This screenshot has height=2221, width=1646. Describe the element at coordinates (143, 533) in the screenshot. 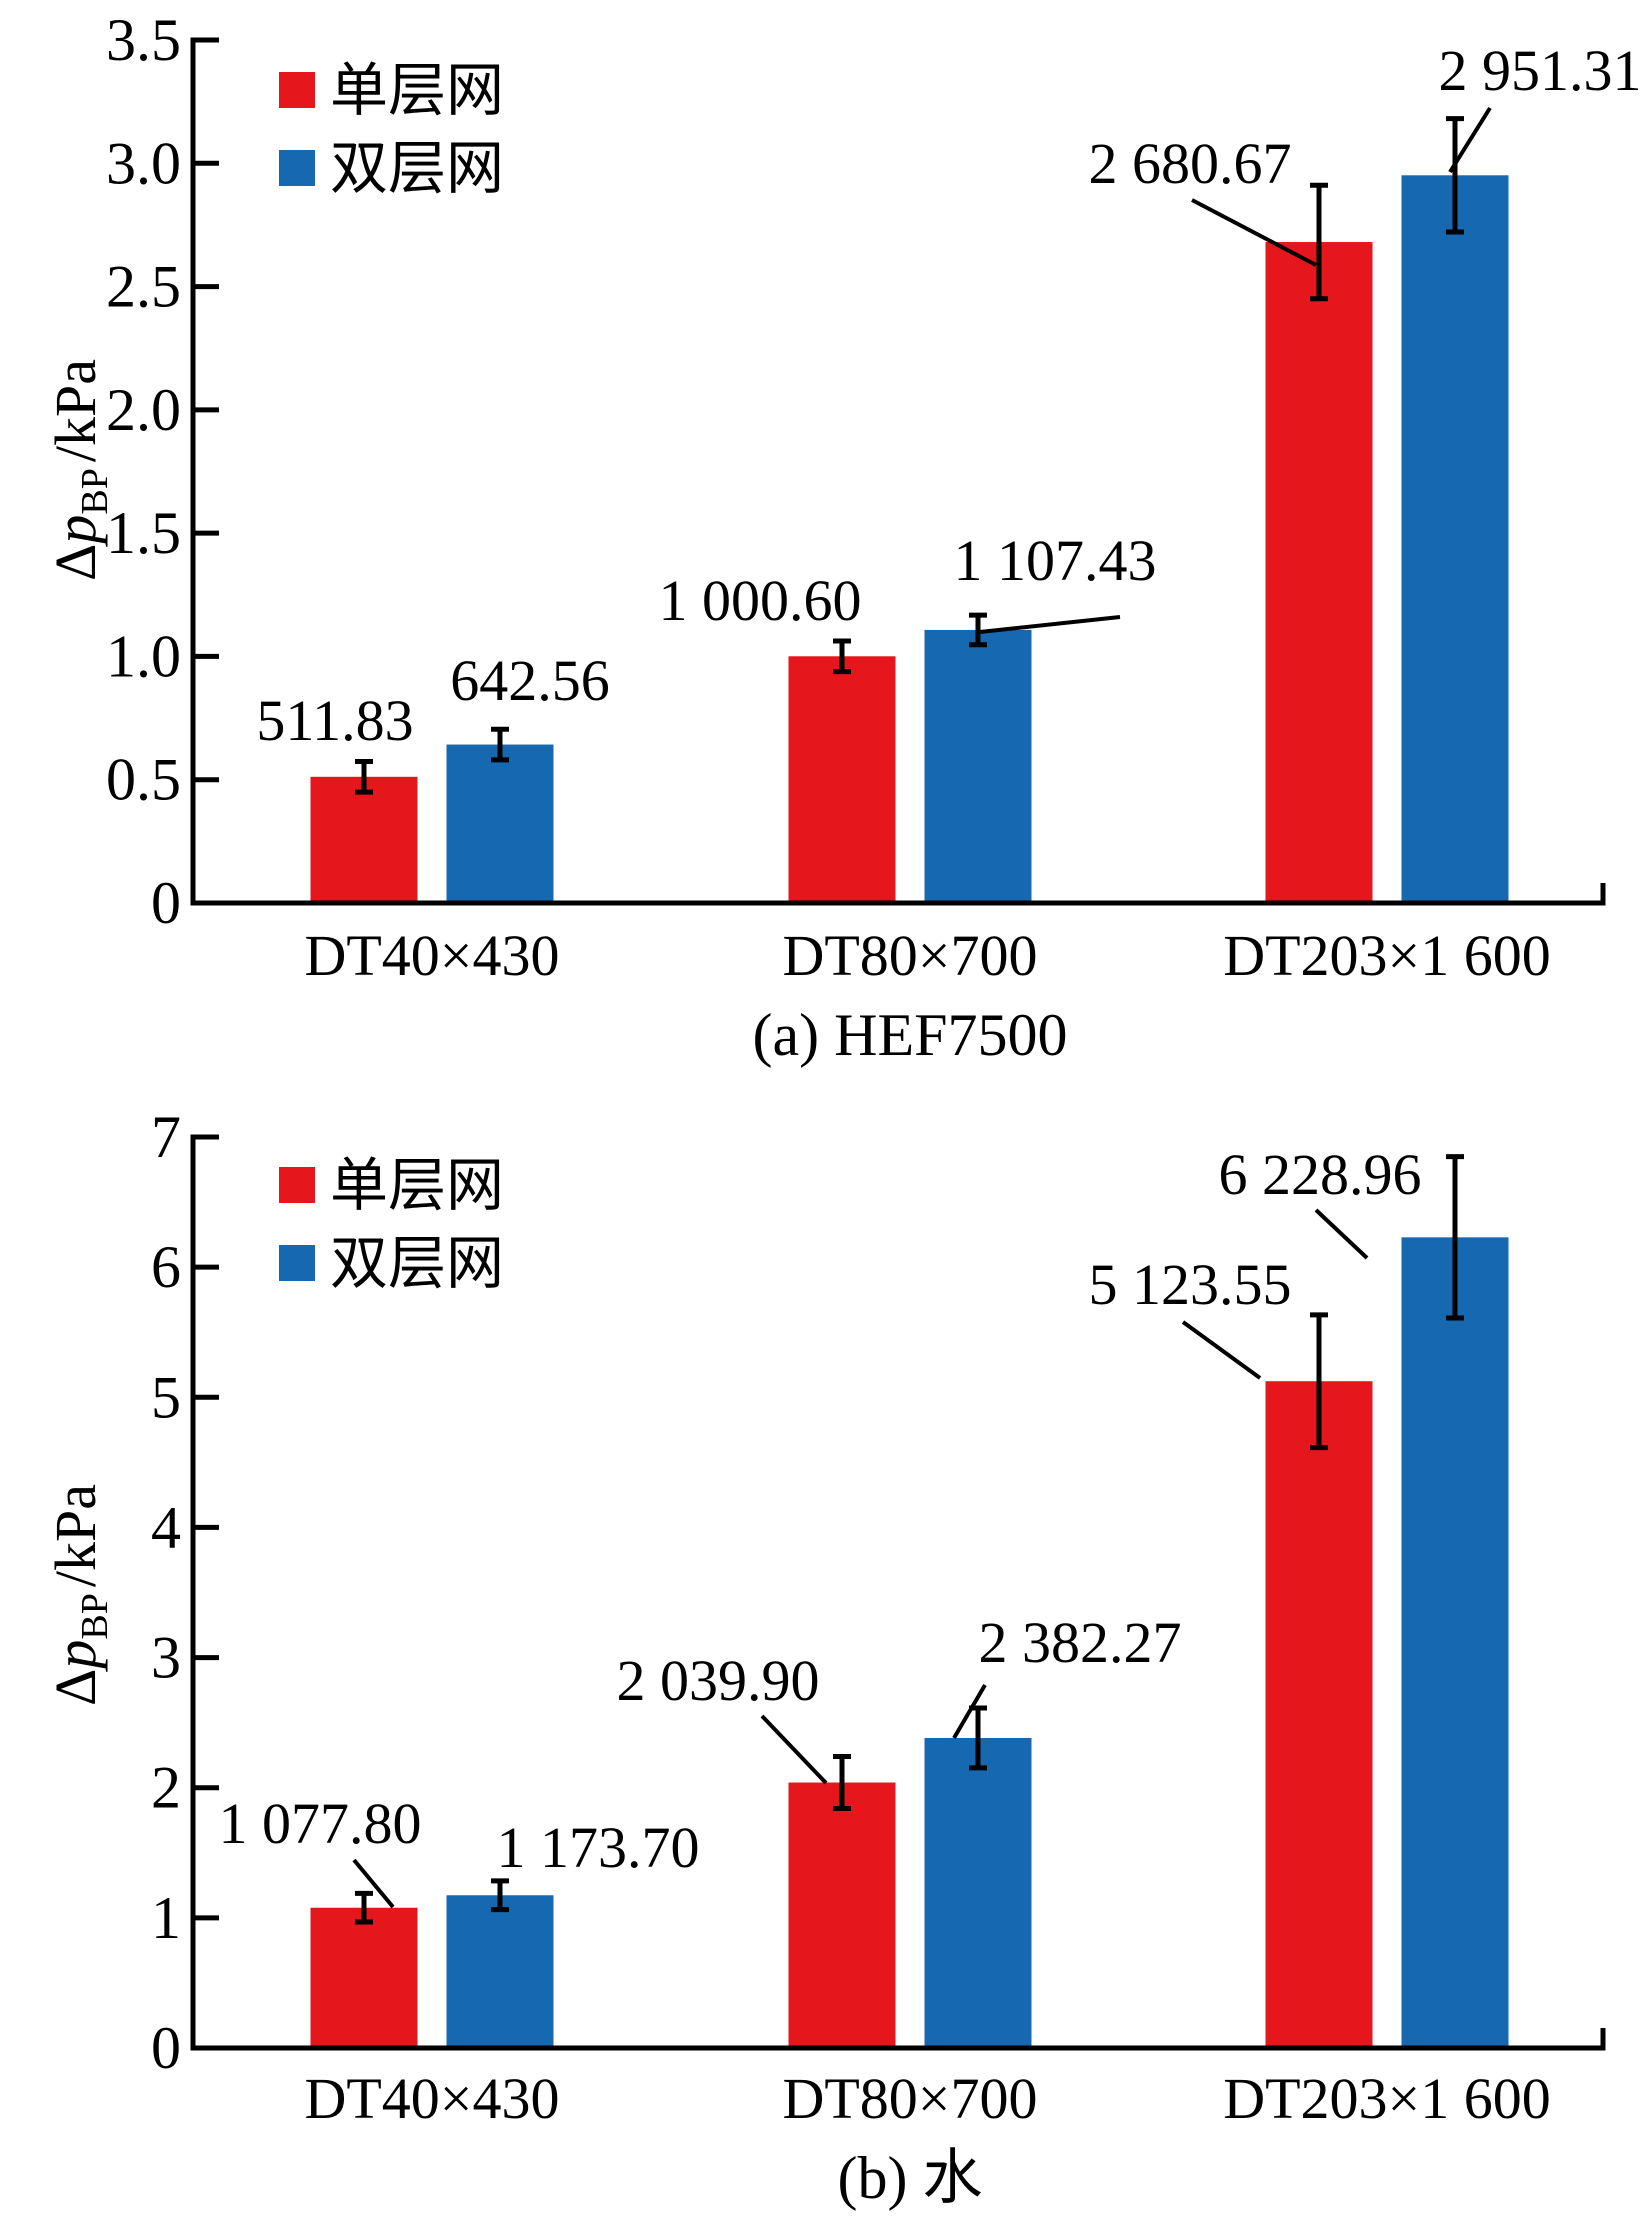

I see `y-tick-label: 1.5` at that location.